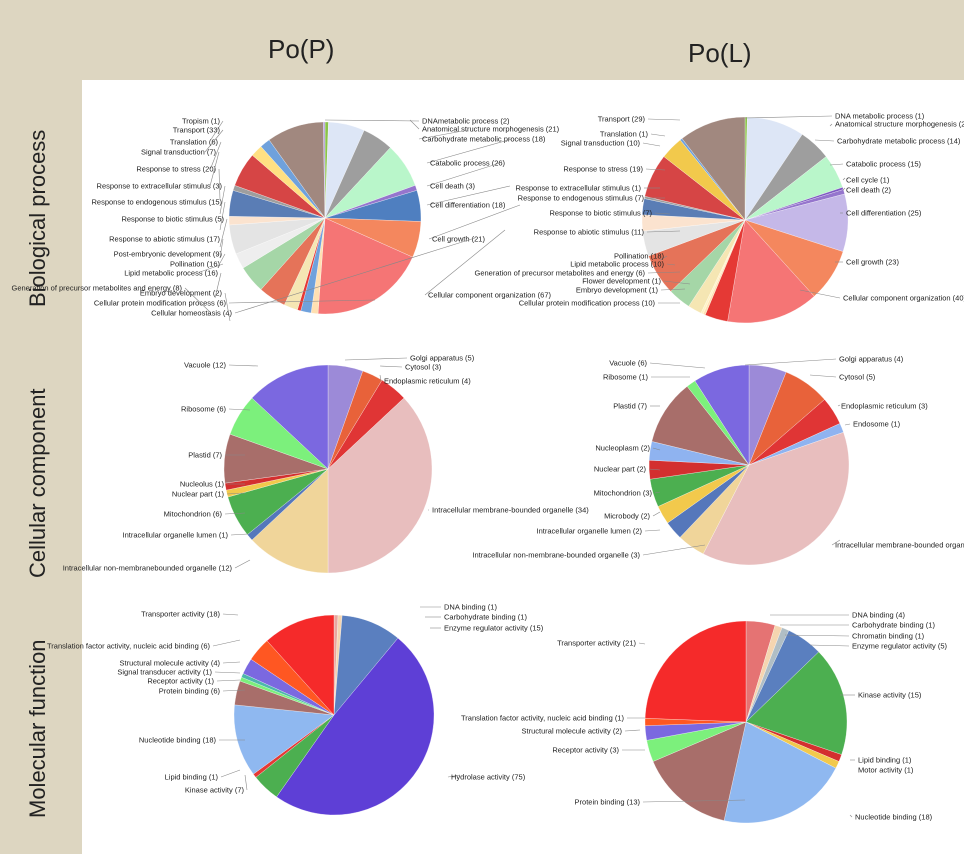 This screenshot has width=964, height=854. What do you see at coordinates (301, 49) in the screenshot?
I see `column-title-po-p: Po(P)` at bounding box center [301, 49].